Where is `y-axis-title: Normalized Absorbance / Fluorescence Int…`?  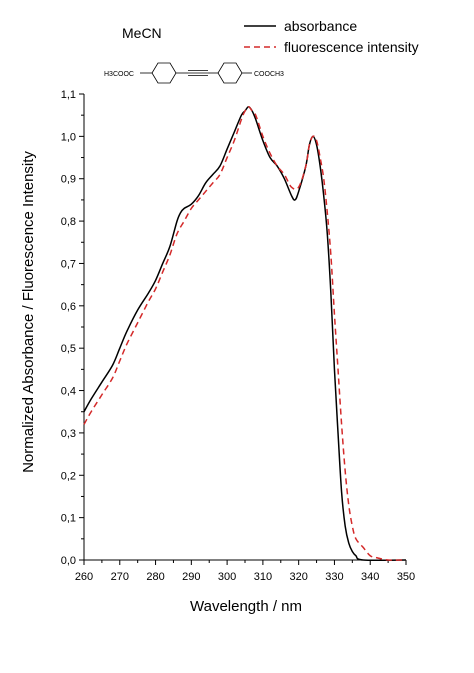
y-axis-title: Normalized Absorbance / Fluorescence Int… is located at coordinates (28, 312).